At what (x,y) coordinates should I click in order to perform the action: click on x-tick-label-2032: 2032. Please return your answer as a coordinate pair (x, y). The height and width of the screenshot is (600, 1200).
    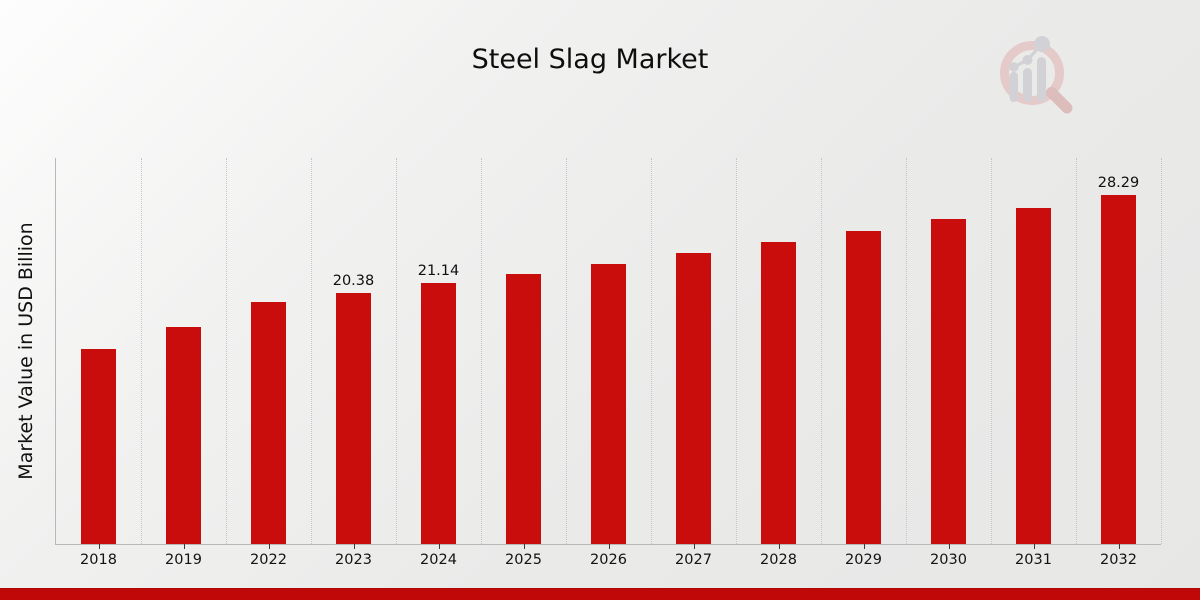
    Looking at the image, I should click on (1118, 560).